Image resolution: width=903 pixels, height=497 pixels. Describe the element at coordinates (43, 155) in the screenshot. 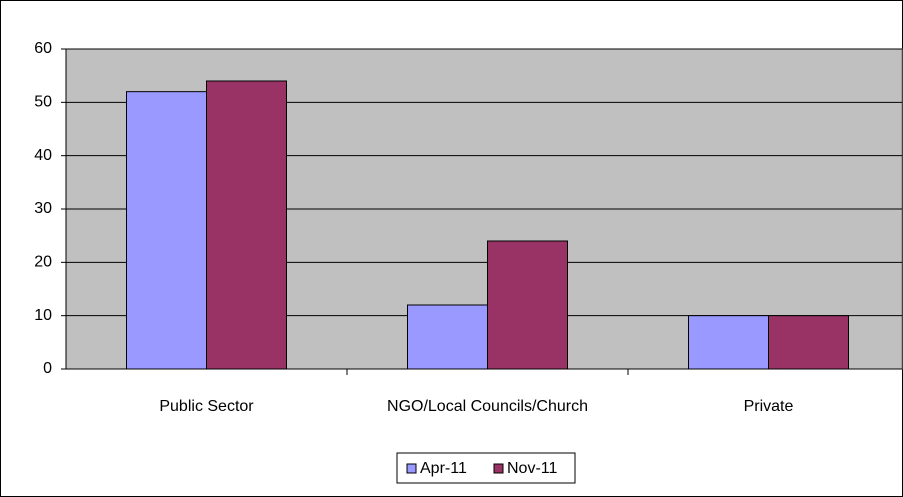

I see `y-tick-label: 40` at that location.